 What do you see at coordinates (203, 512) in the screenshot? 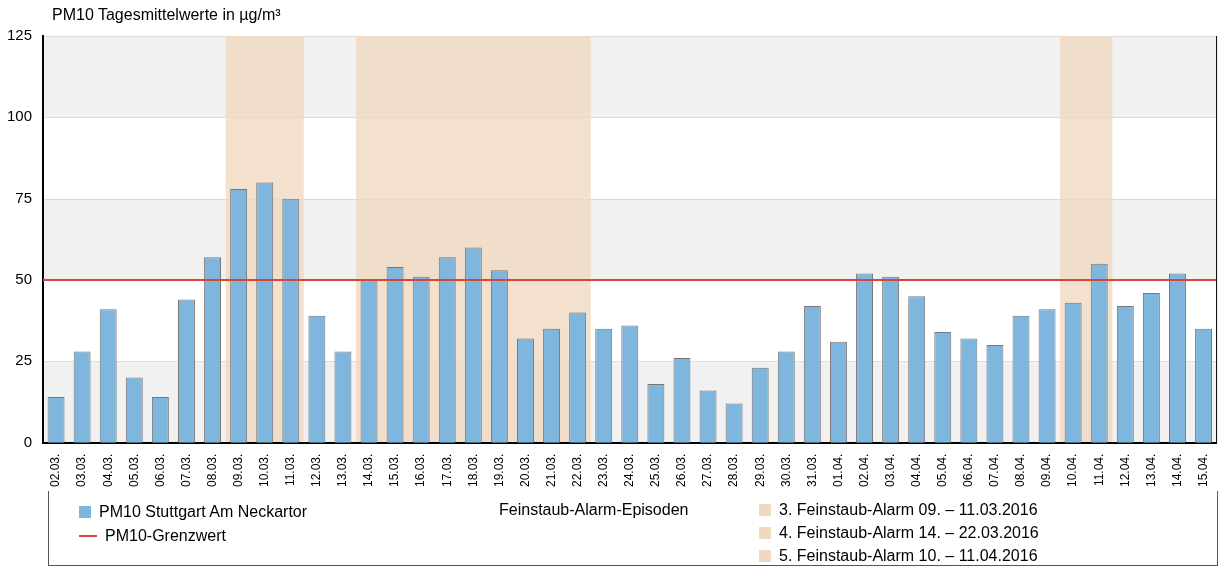
I see `legend-label: PM10 Stuttgart Am Neckartor` at bounding box center [203, 512].